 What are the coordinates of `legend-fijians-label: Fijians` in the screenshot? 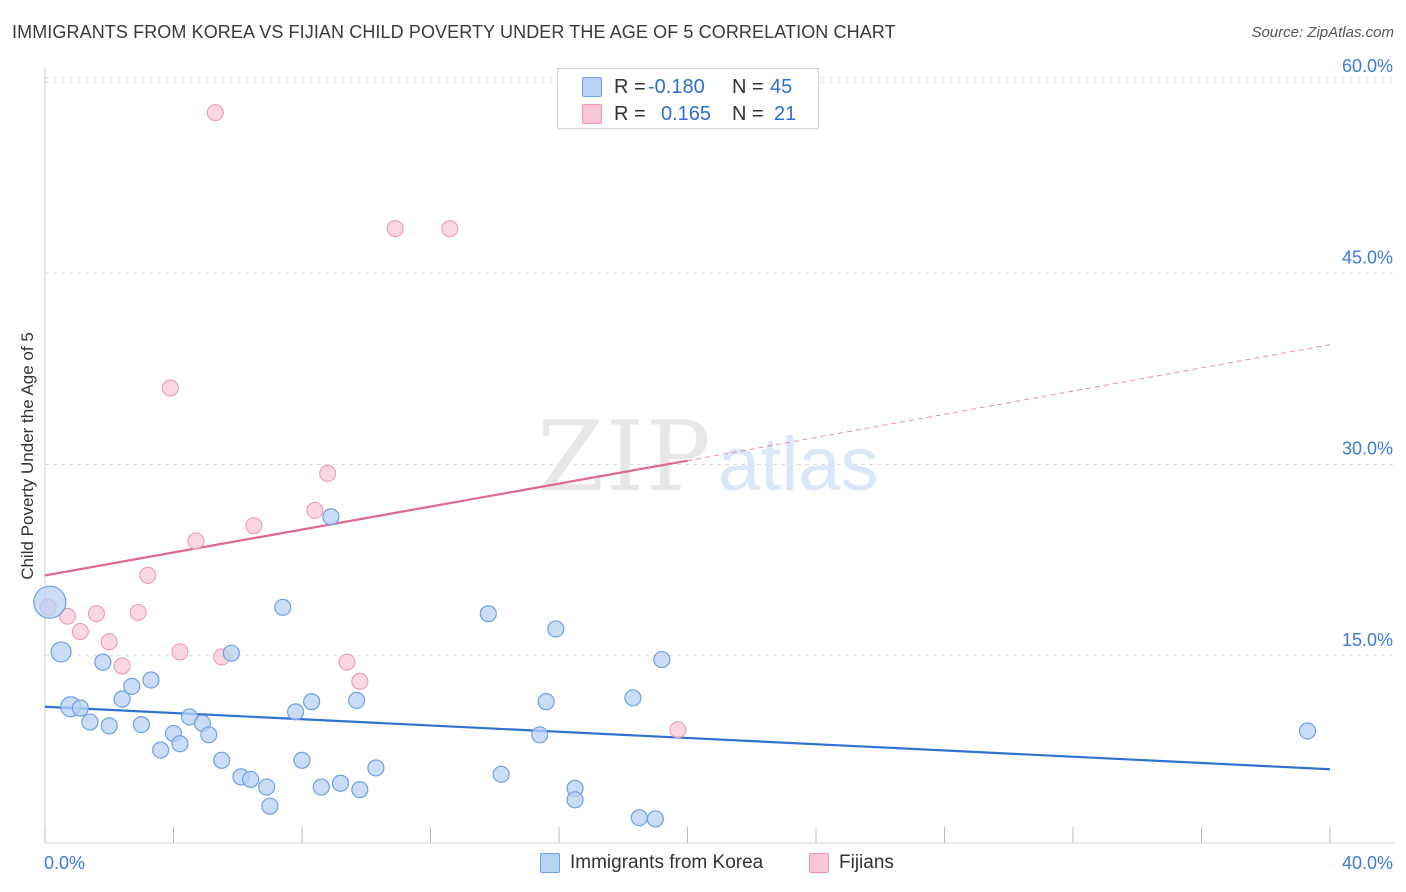 It's located at (866, 862).